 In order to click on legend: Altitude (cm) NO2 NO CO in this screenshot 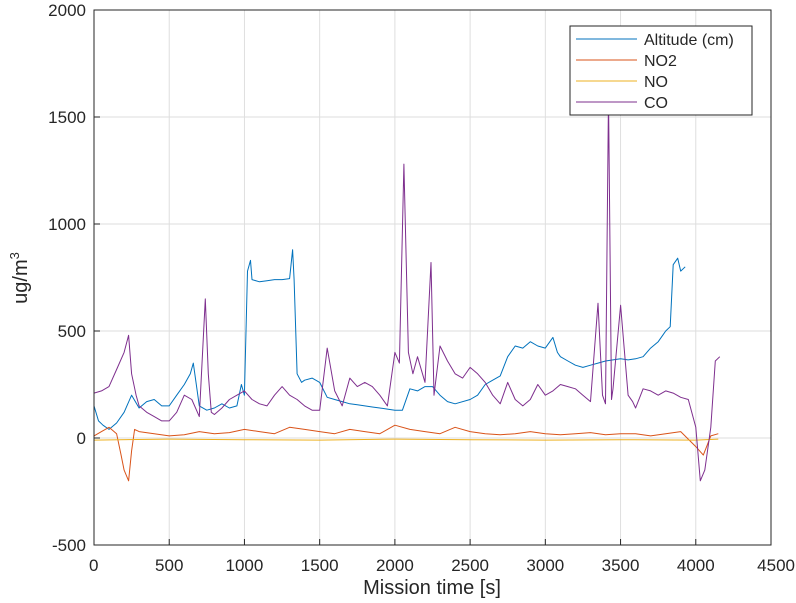, I will do `click(661, 70)`.